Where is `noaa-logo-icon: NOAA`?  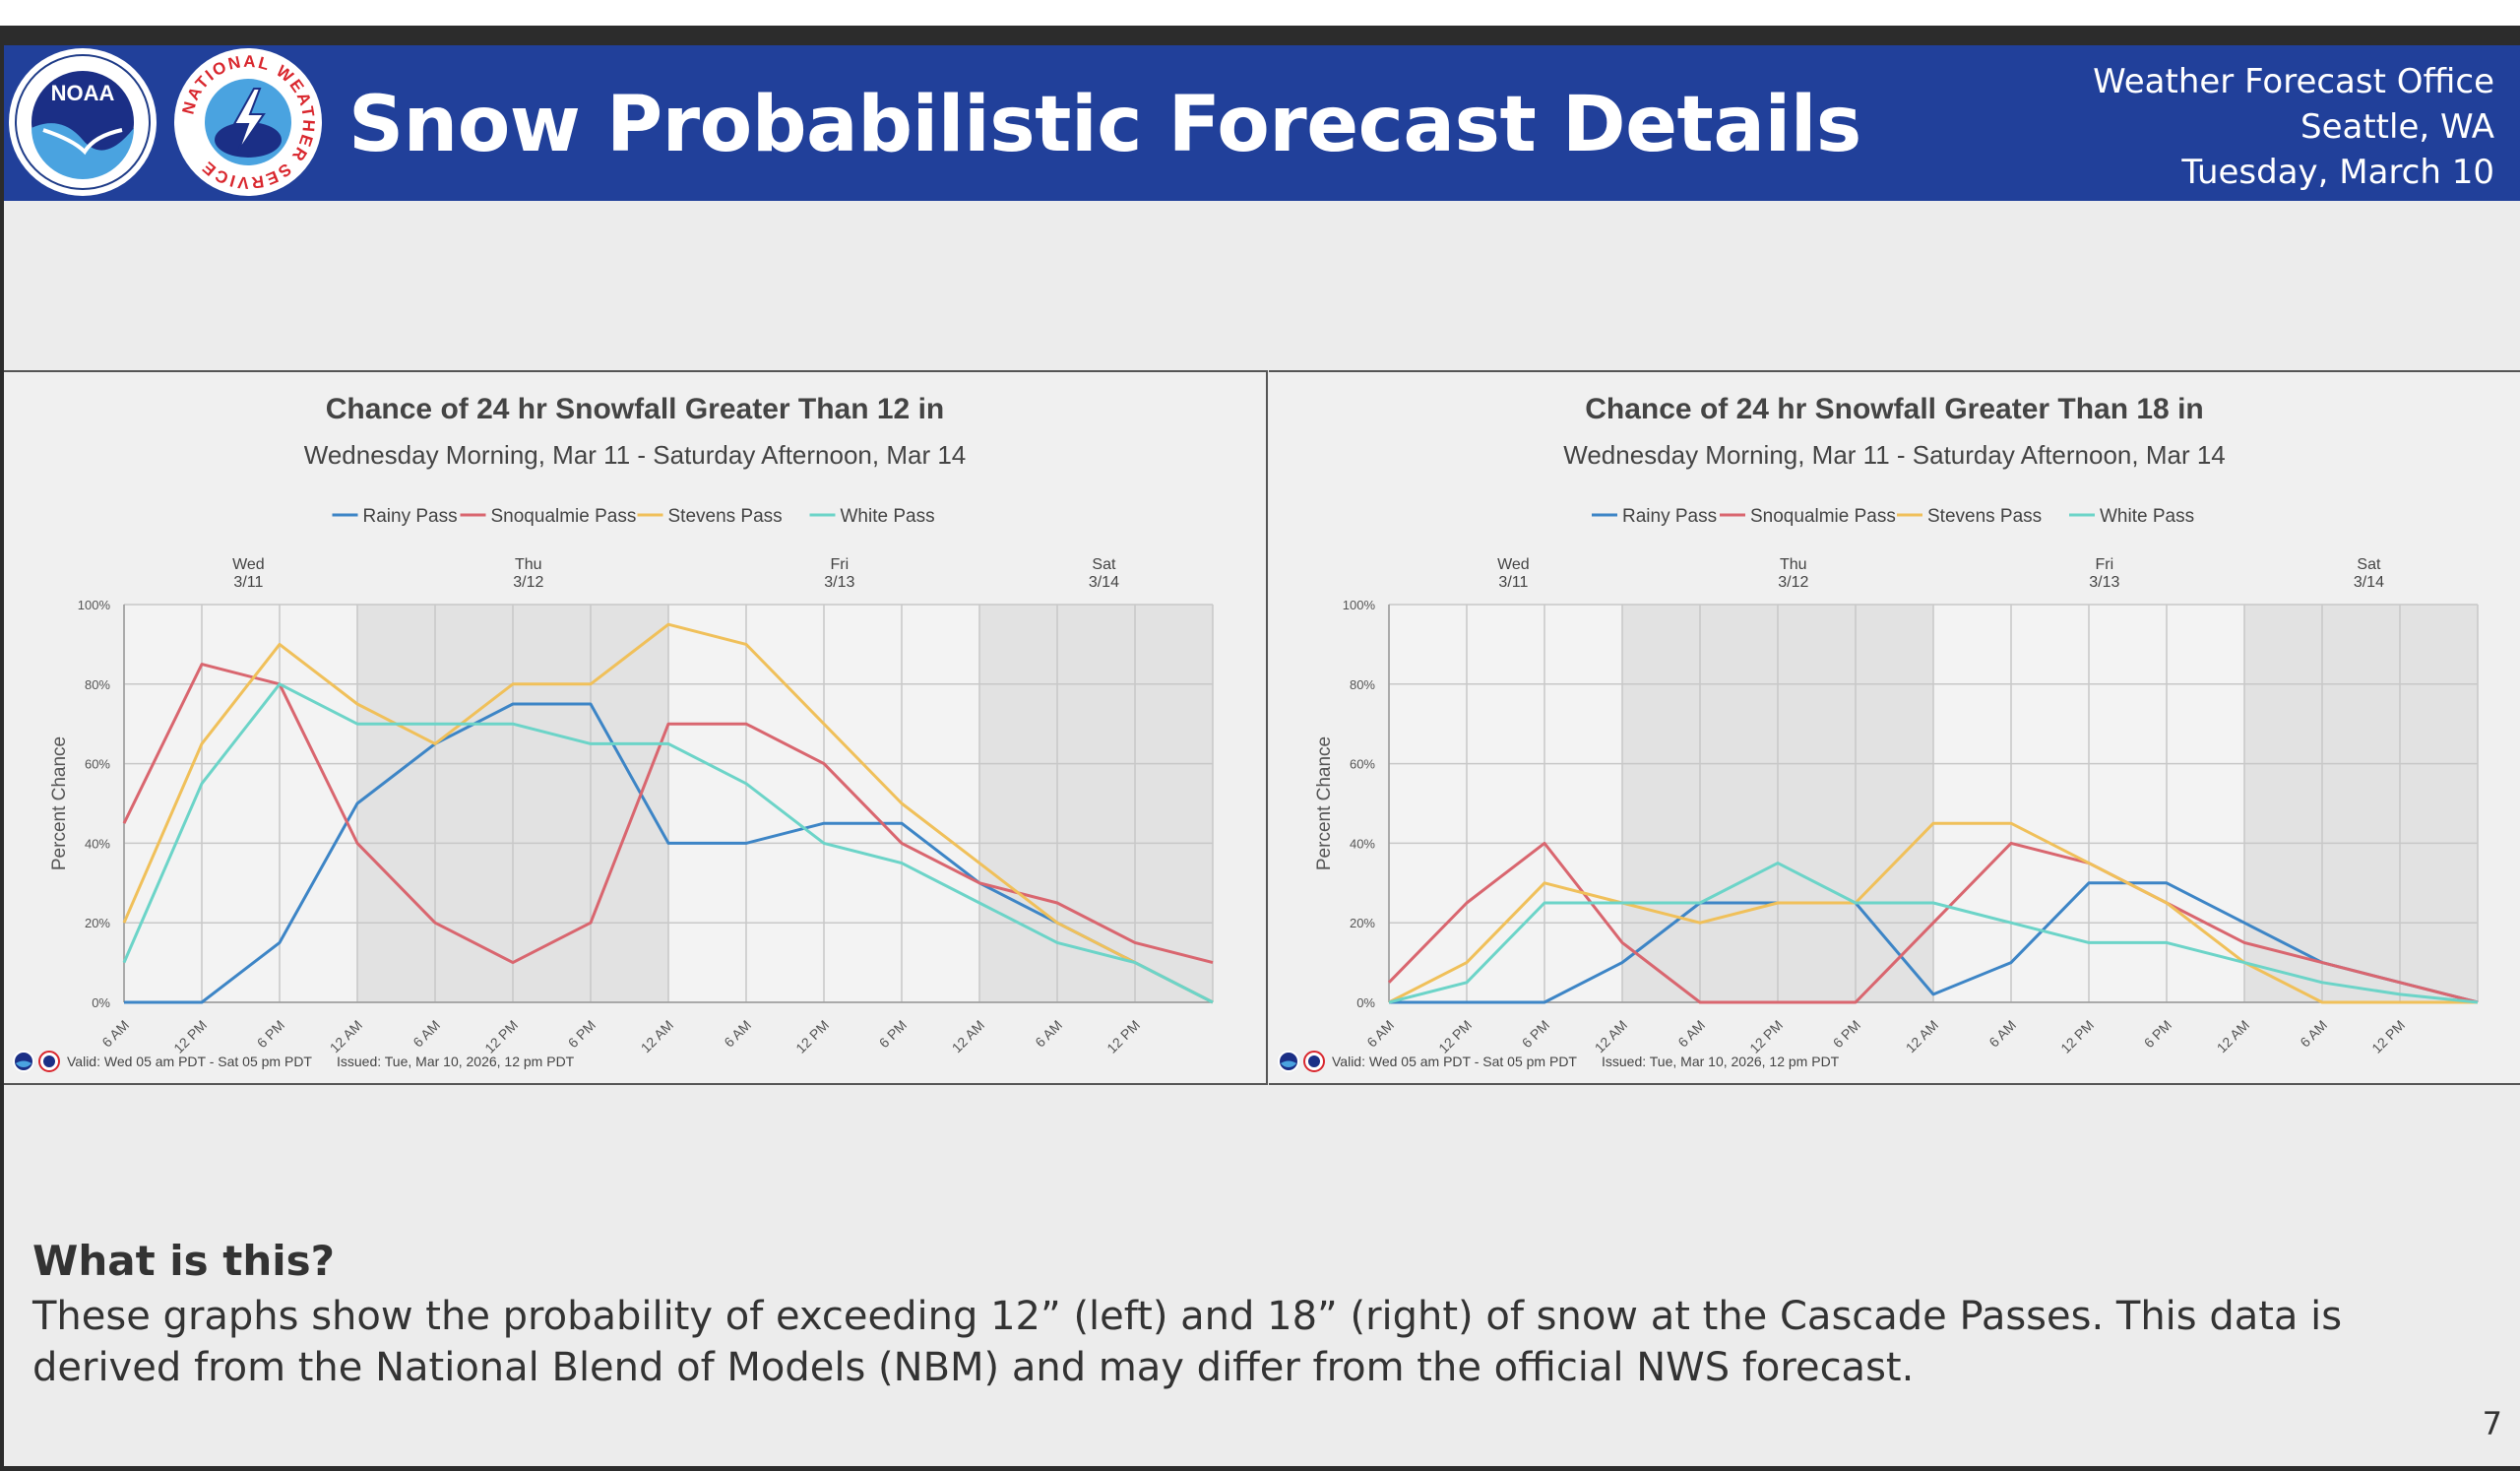
noaa-logo-icon: NOAA is located at coordinates (83, 122).